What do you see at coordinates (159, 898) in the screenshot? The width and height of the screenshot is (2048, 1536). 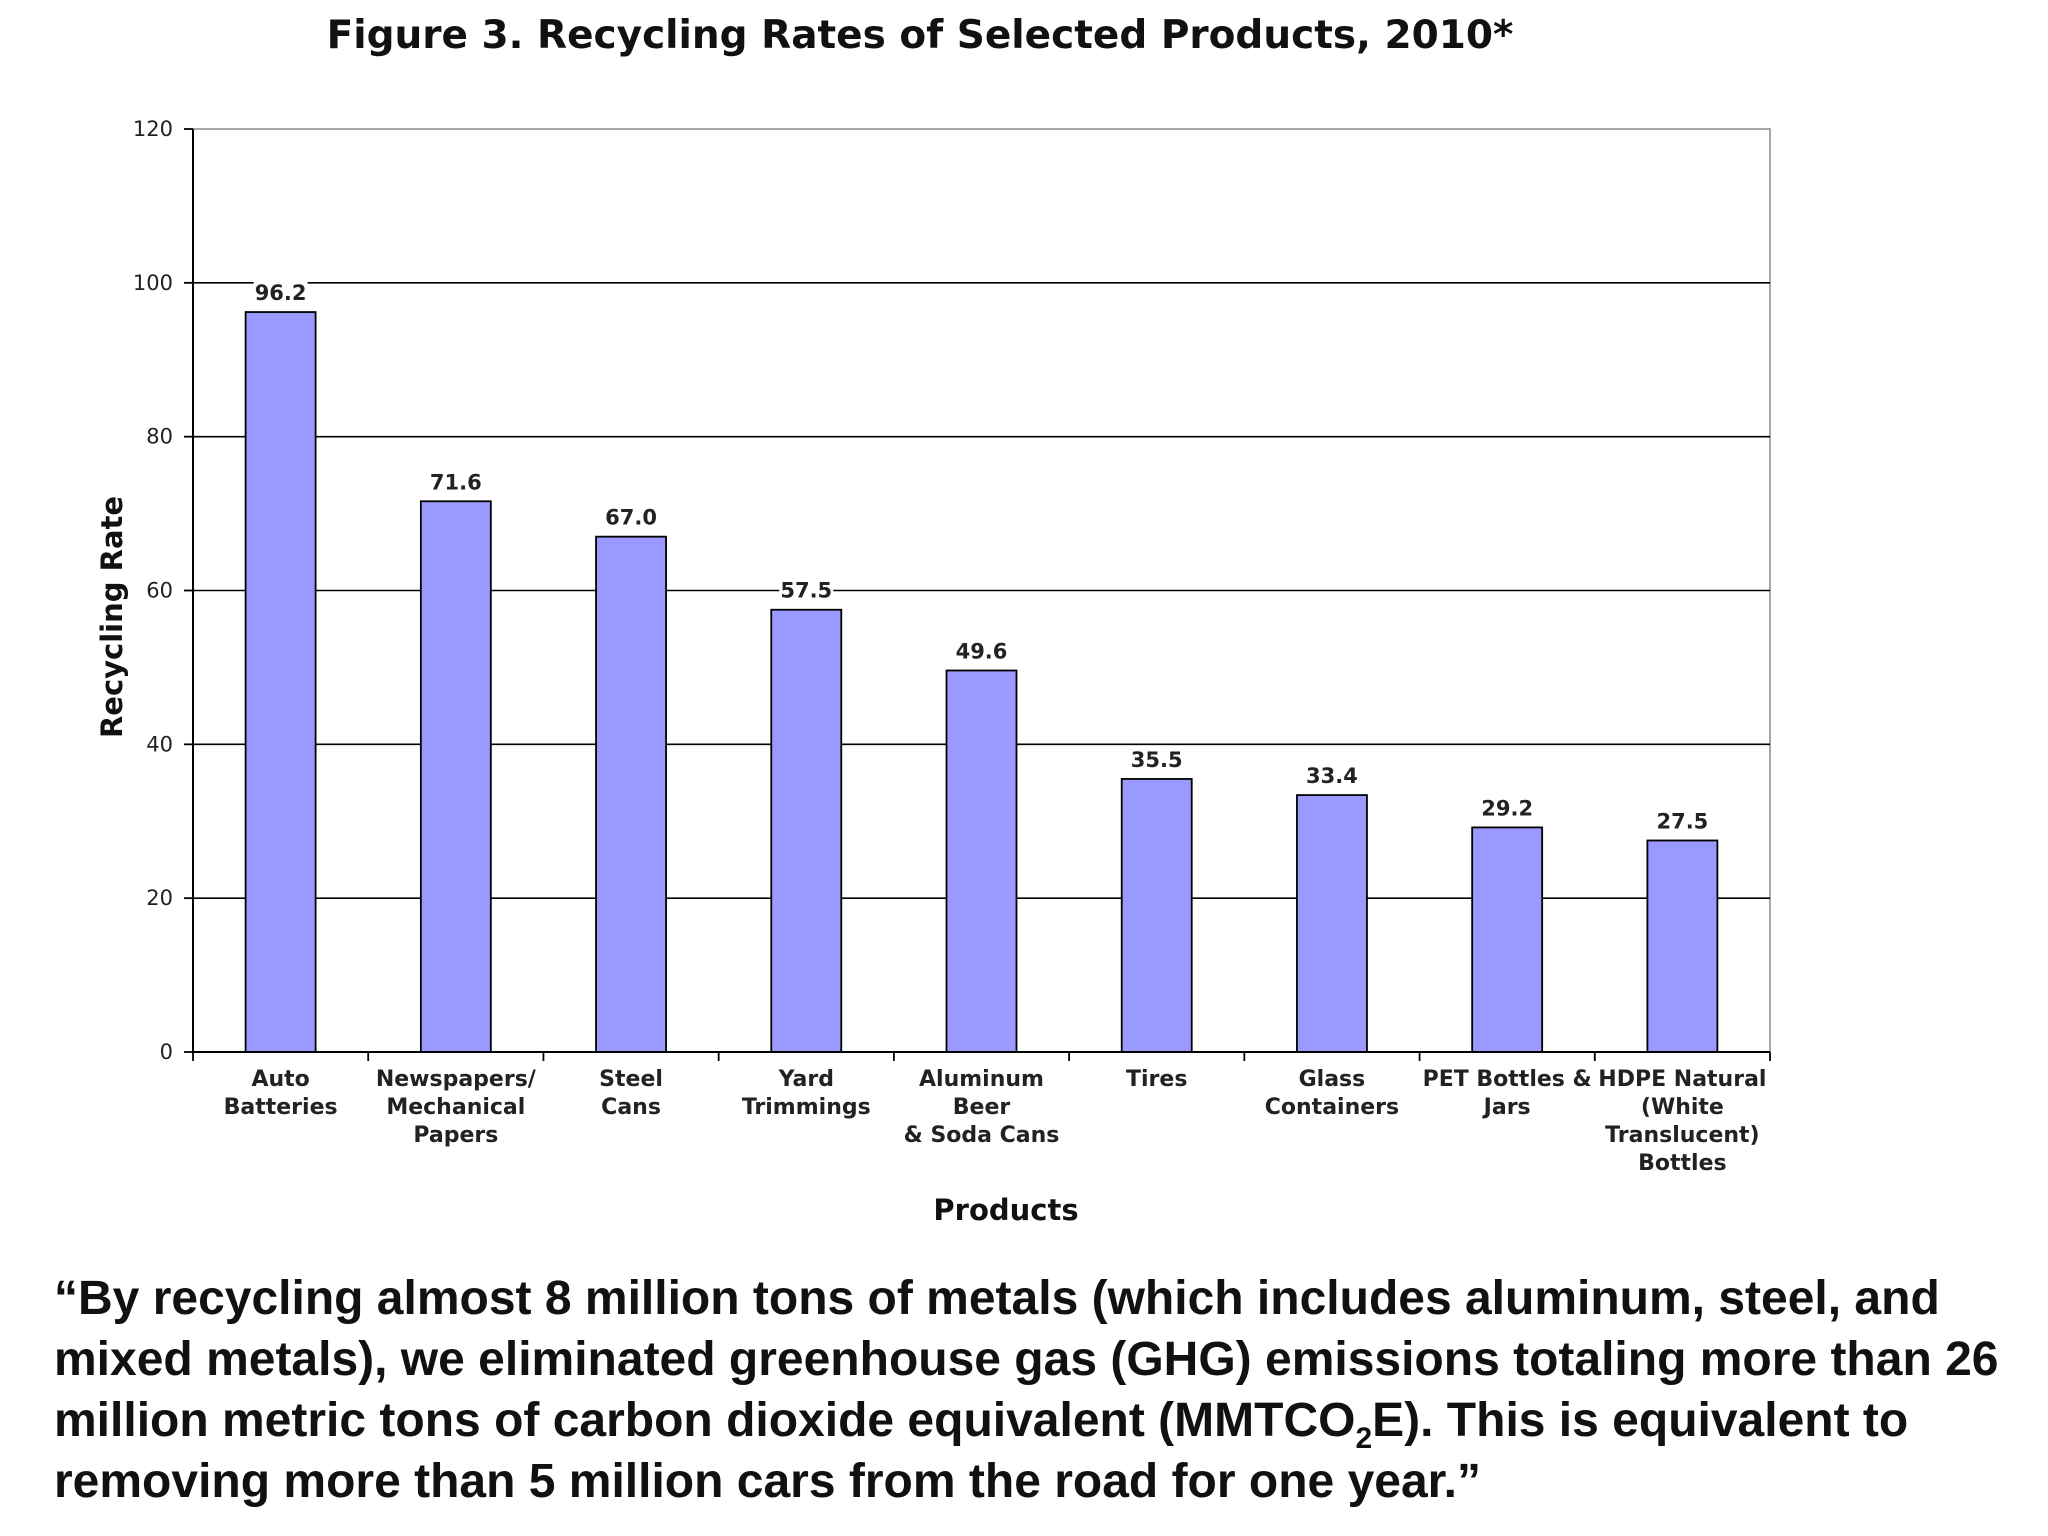 I see `y-tick-label: 20` at bounding box center [159, 898].